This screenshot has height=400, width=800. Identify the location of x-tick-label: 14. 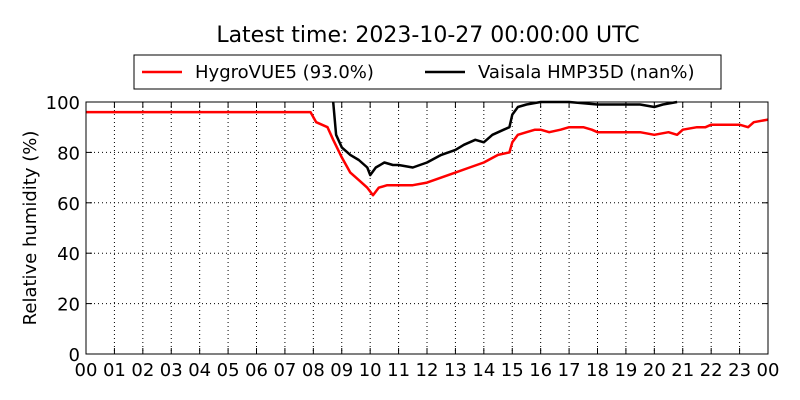
(483, 370).